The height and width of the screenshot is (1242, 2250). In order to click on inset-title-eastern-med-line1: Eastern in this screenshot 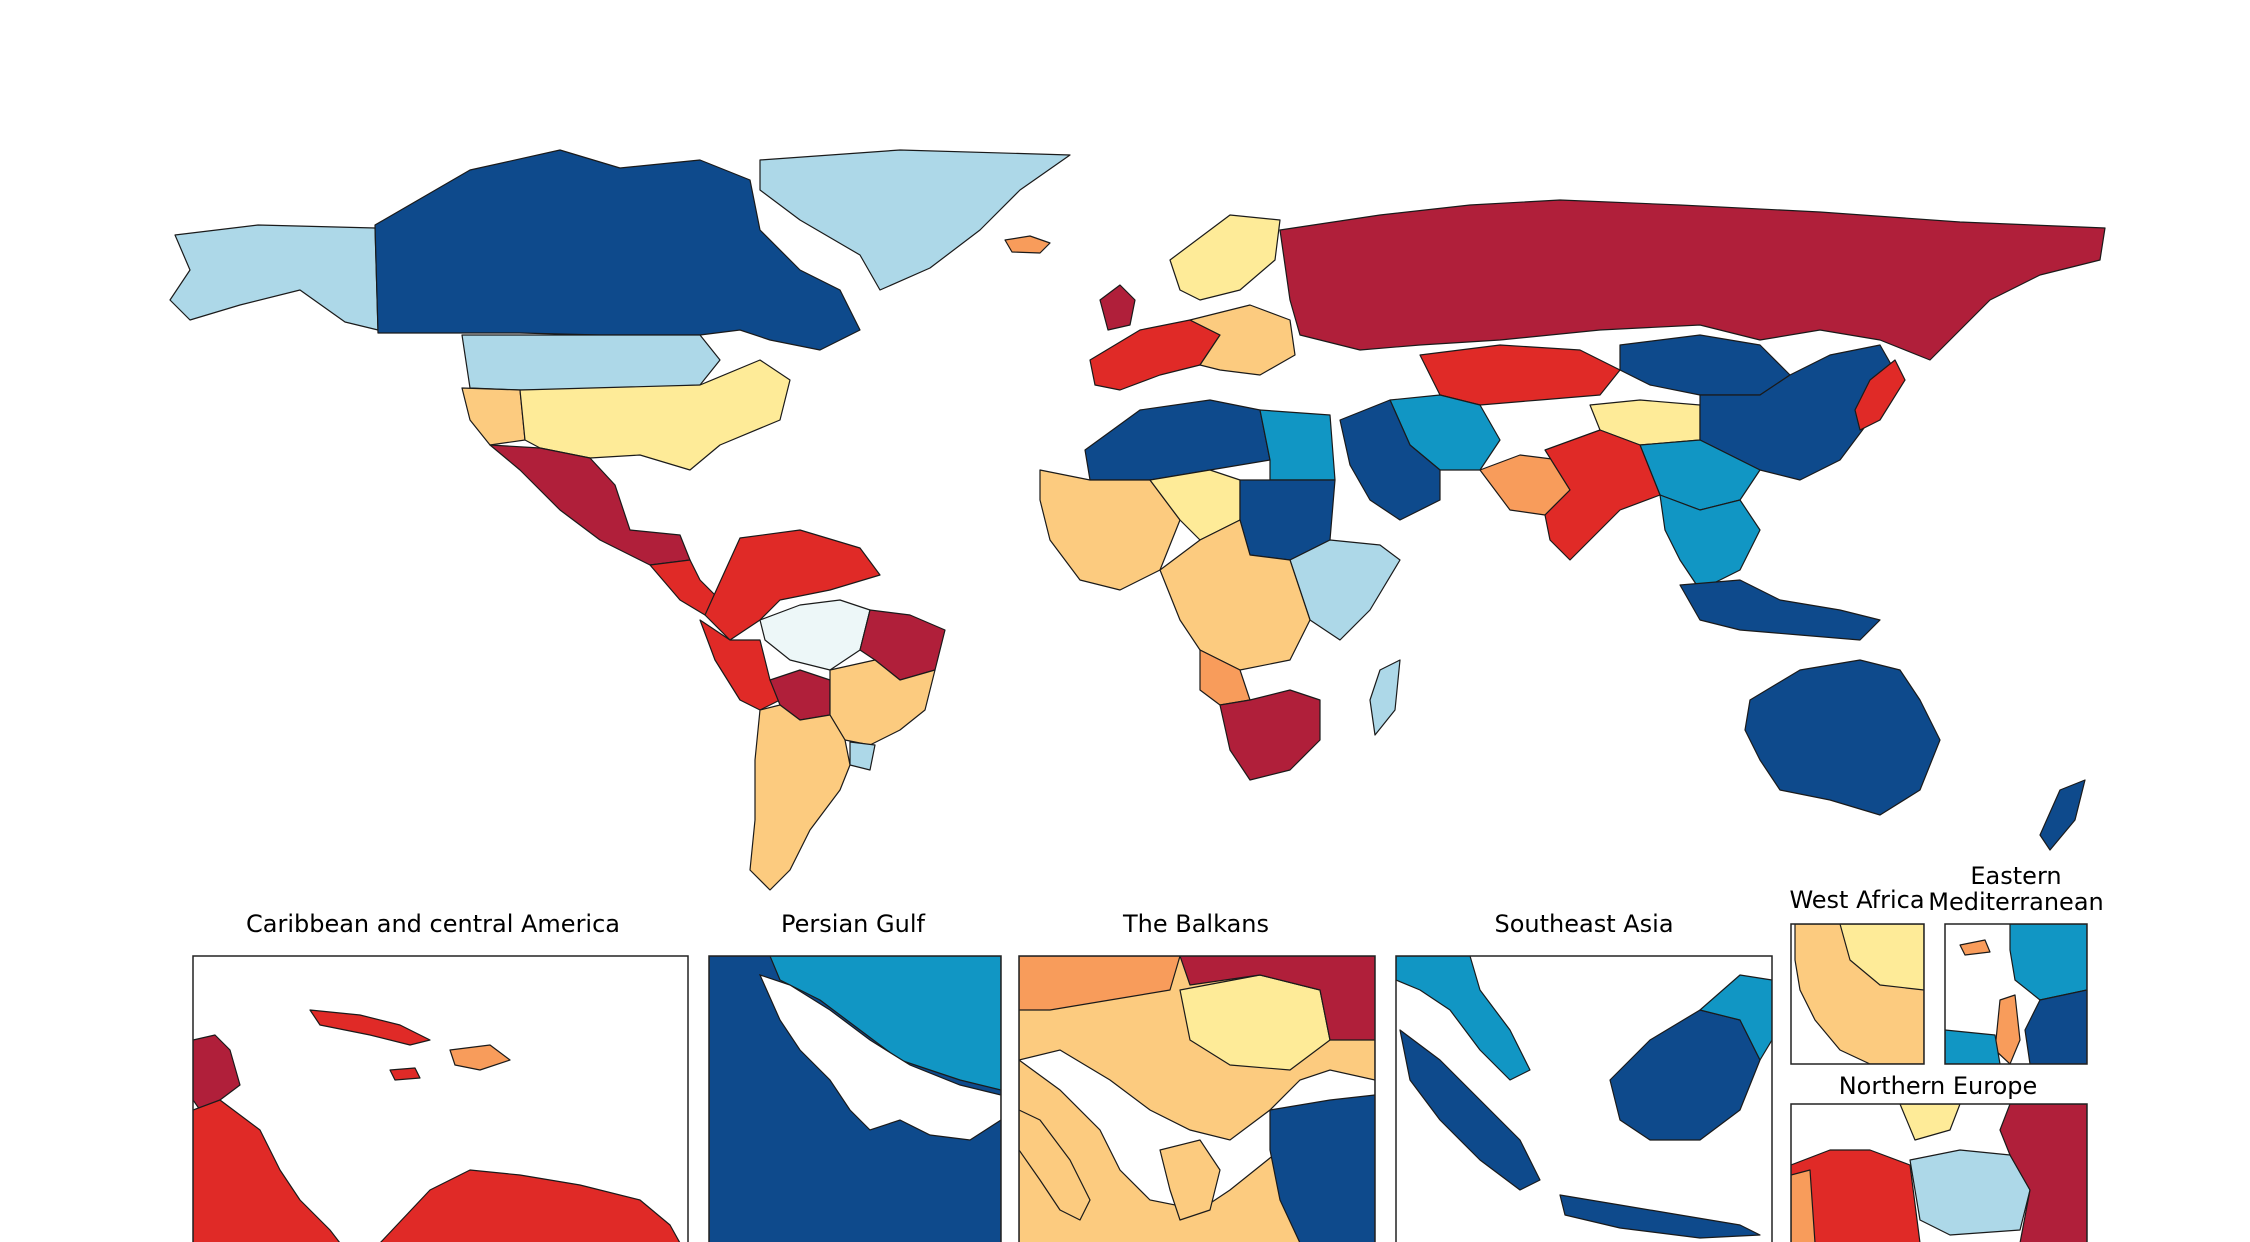, I will do `click(2015, 876)`.